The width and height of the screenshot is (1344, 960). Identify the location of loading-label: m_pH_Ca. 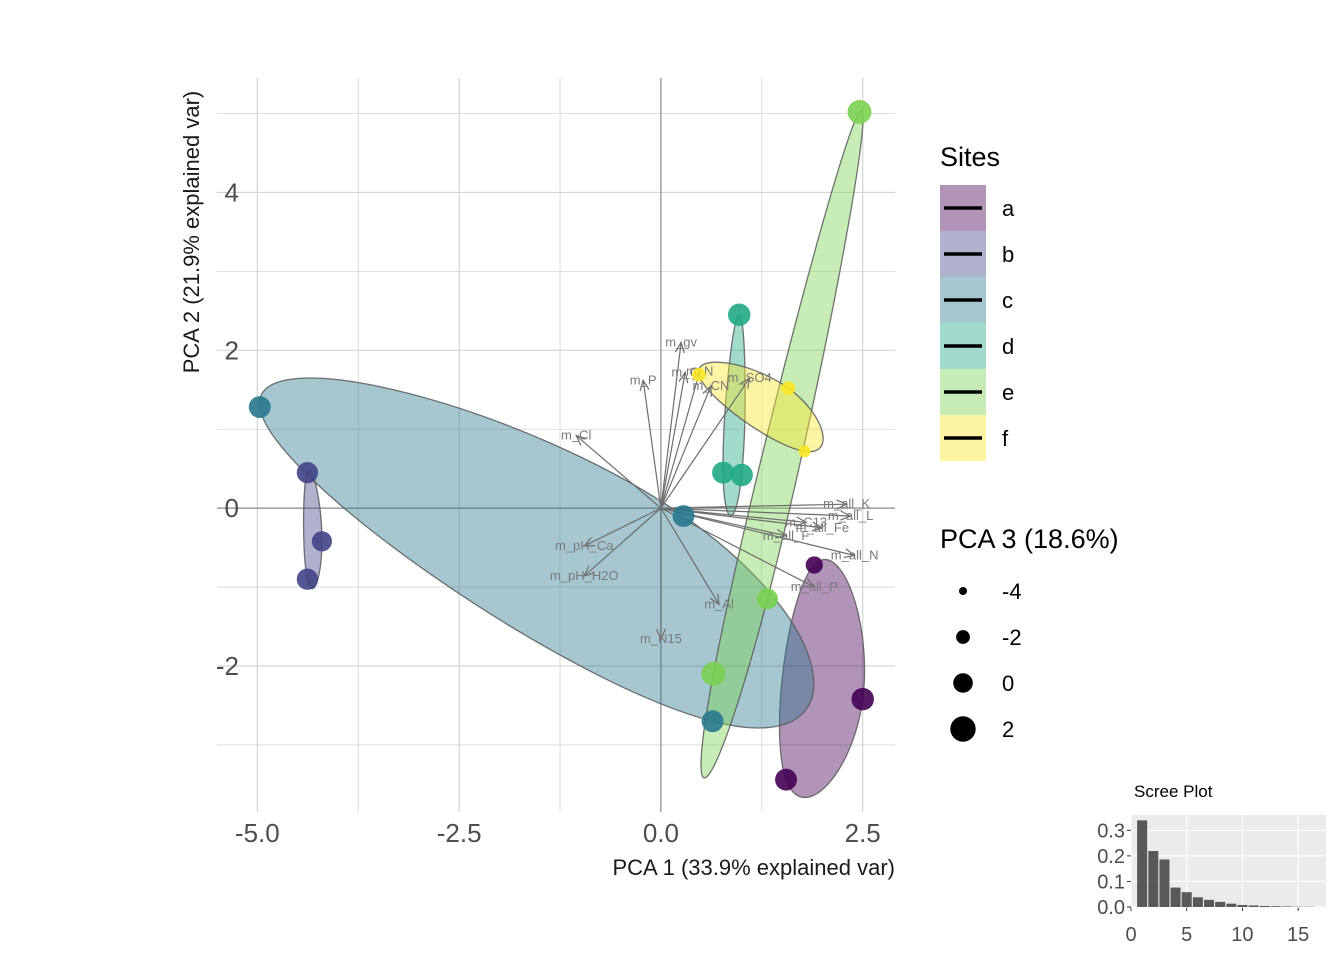
(584, 545).